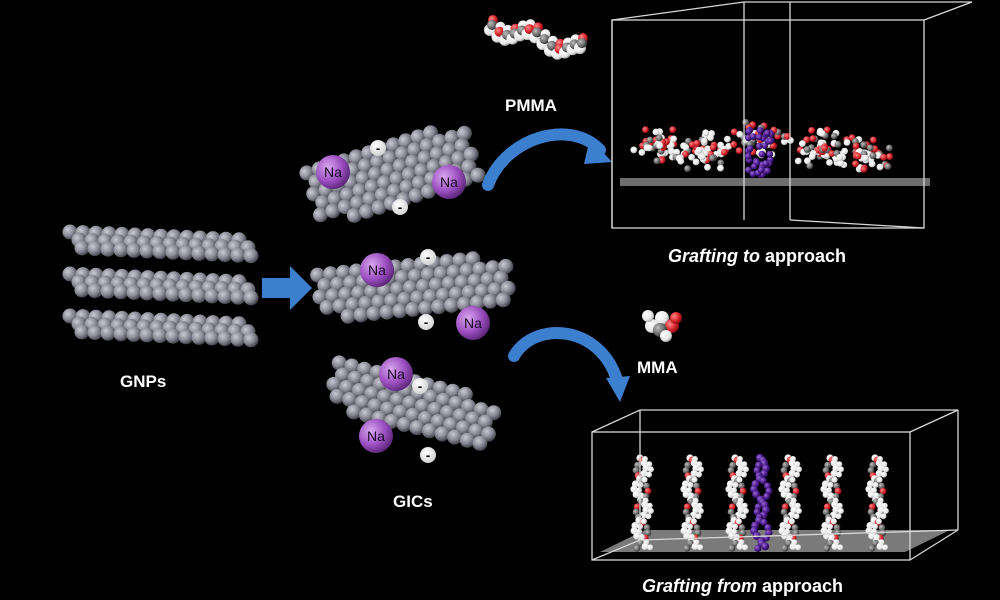 This screenshot has height=600, width=1000. I want to click on arrow-to-grafting-to, so click(550, 159).